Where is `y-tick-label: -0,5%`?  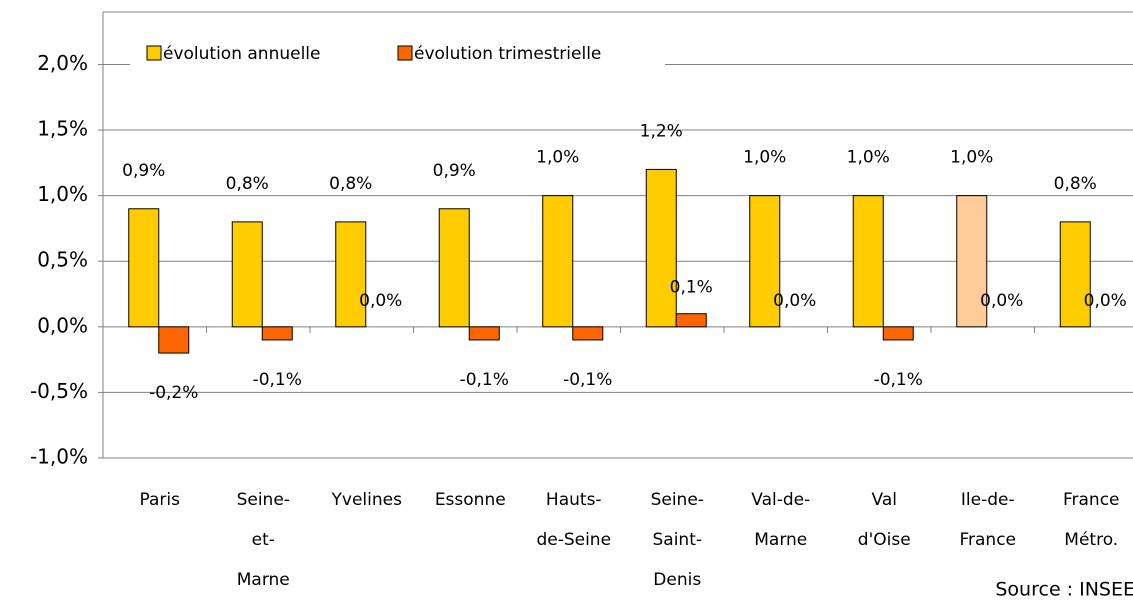 y-tick-label: -0,5% is located at coordinates (59, 391).